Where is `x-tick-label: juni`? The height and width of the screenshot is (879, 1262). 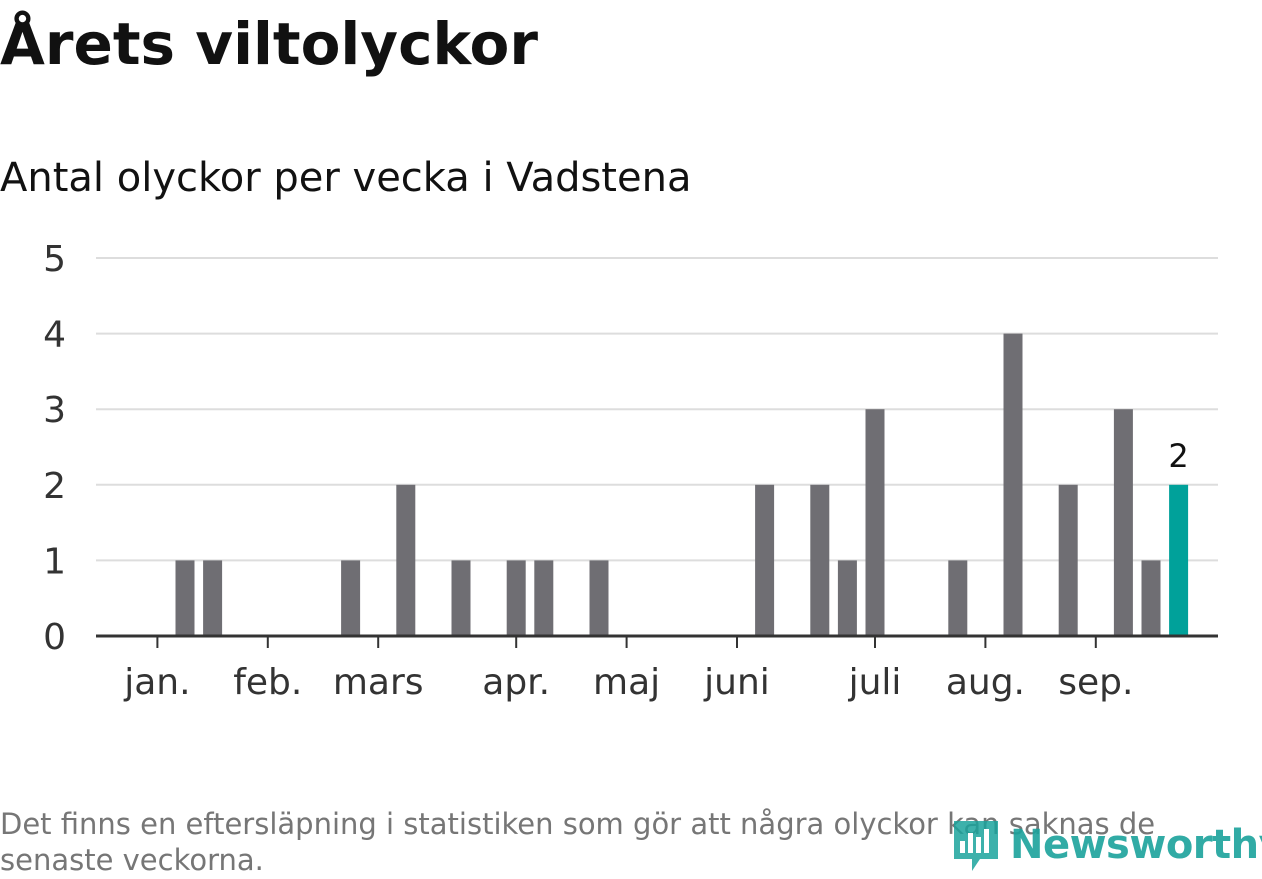 x-tick-label: juni is located at coordinates (736, 682).